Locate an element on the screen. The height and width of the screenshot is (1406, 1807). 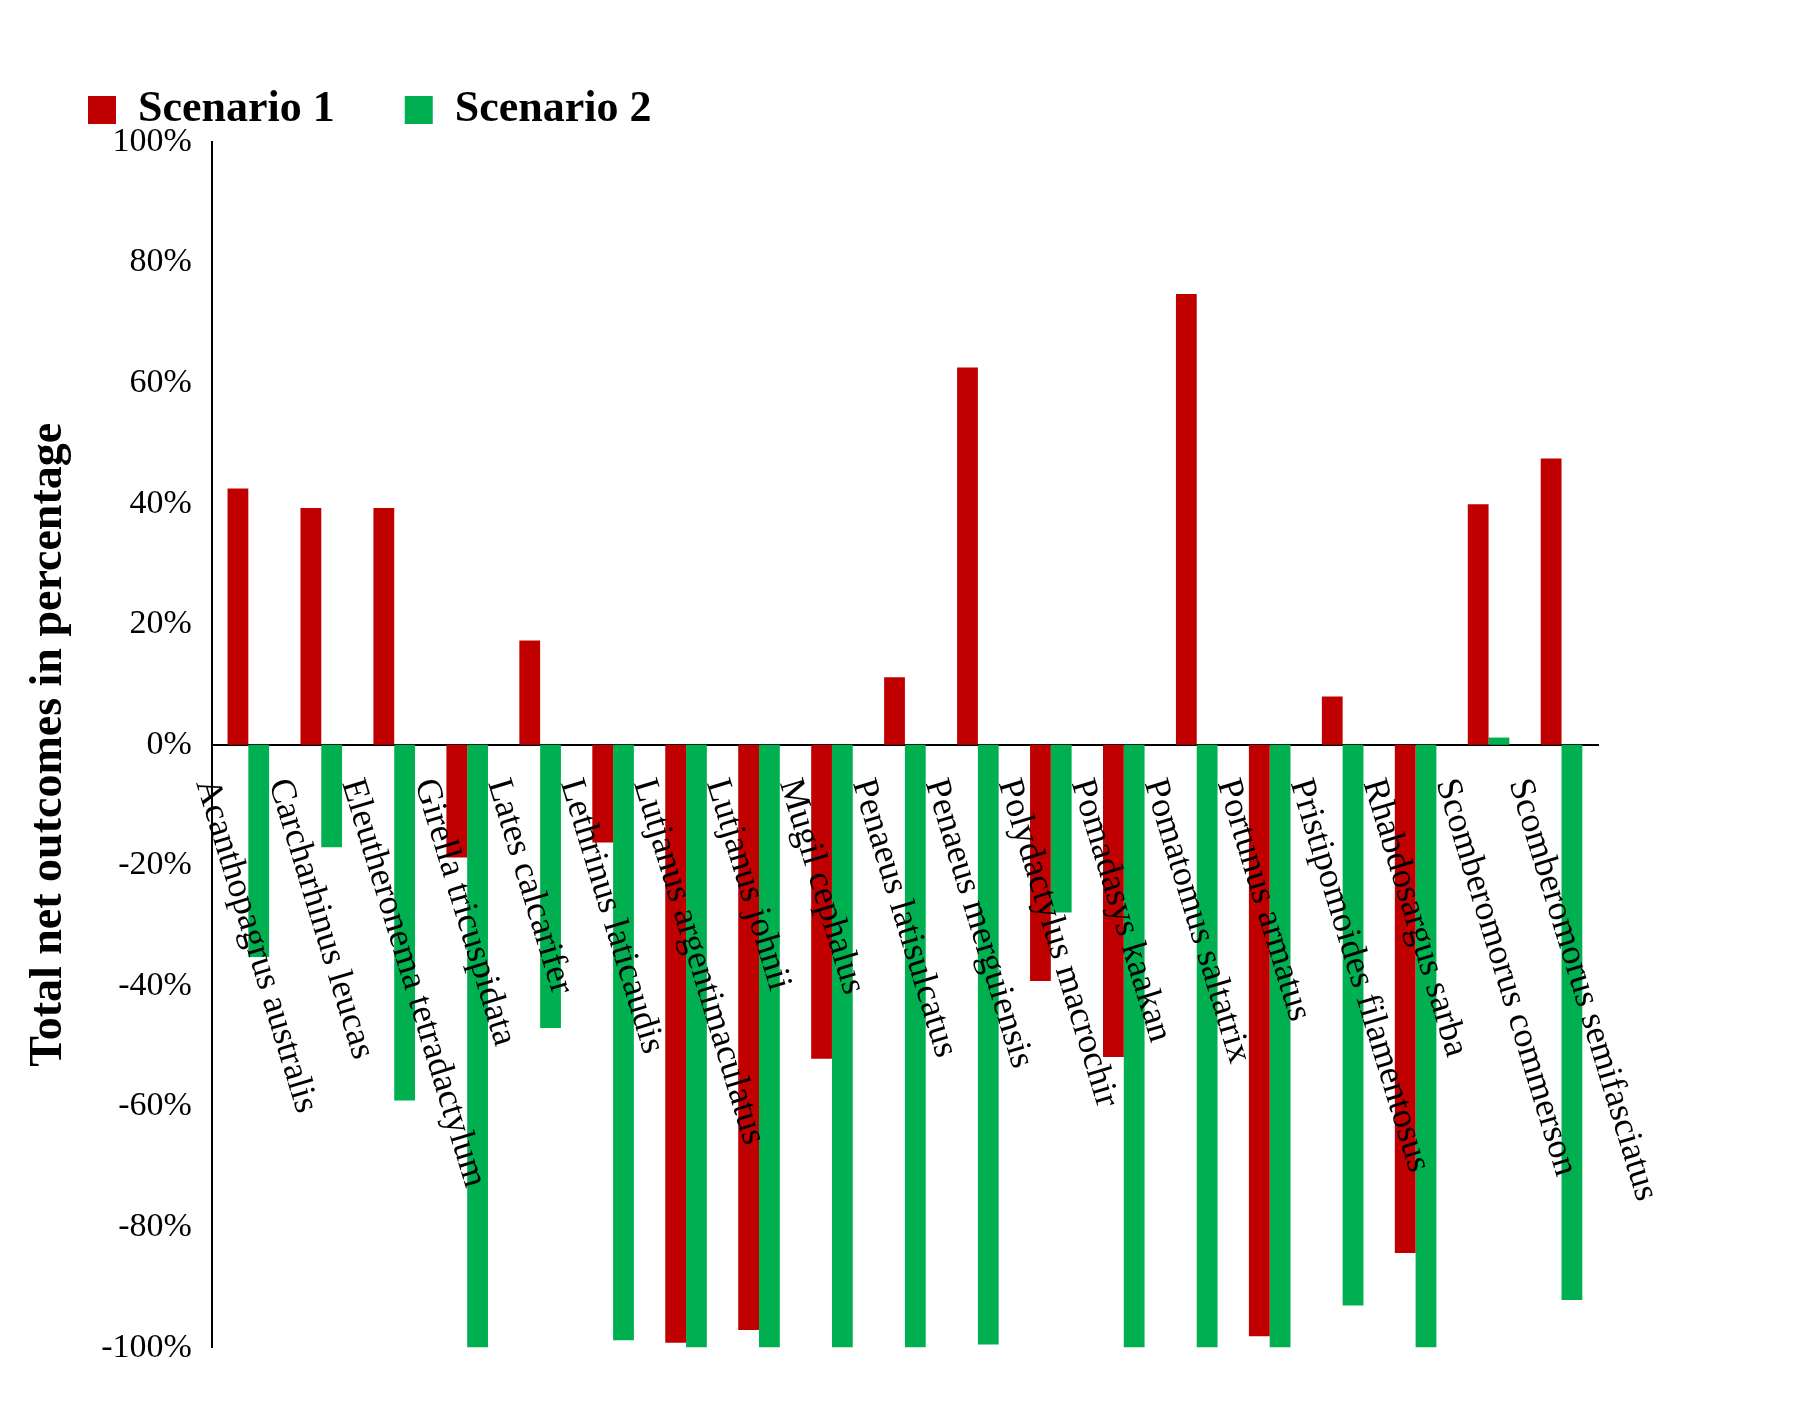
y-tick-label: 60% is located at coordinates (160, 381).